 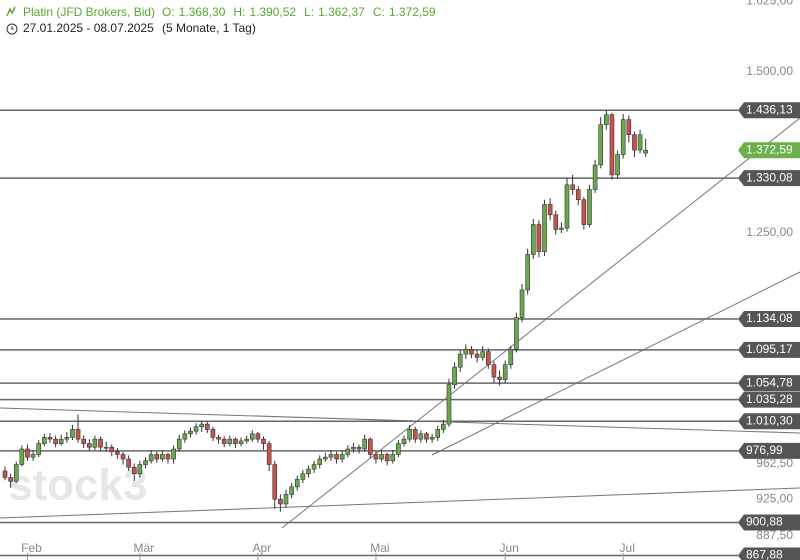 What do you see at coordinates (509, 548) in the screenshot?
I see `x-tick-label: Jun` at bounding box center [509, 548].